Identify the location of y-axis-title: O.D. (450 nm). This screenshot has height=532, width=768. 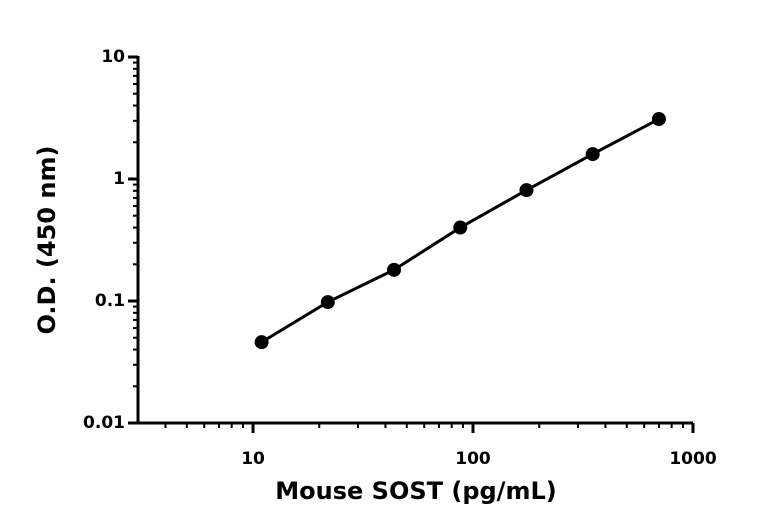
(47, 240).